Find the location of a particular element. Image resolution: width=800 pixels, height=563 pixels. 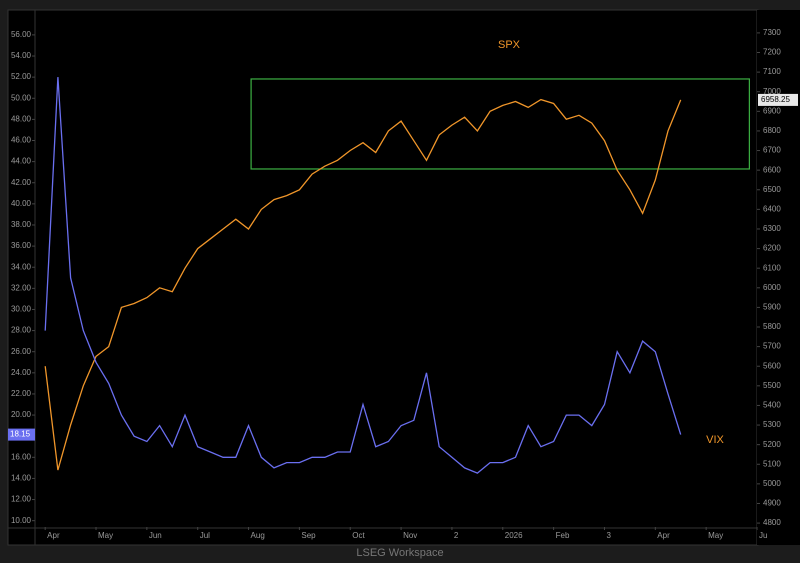

series-label: VIX is located at coordinates (715, 440).